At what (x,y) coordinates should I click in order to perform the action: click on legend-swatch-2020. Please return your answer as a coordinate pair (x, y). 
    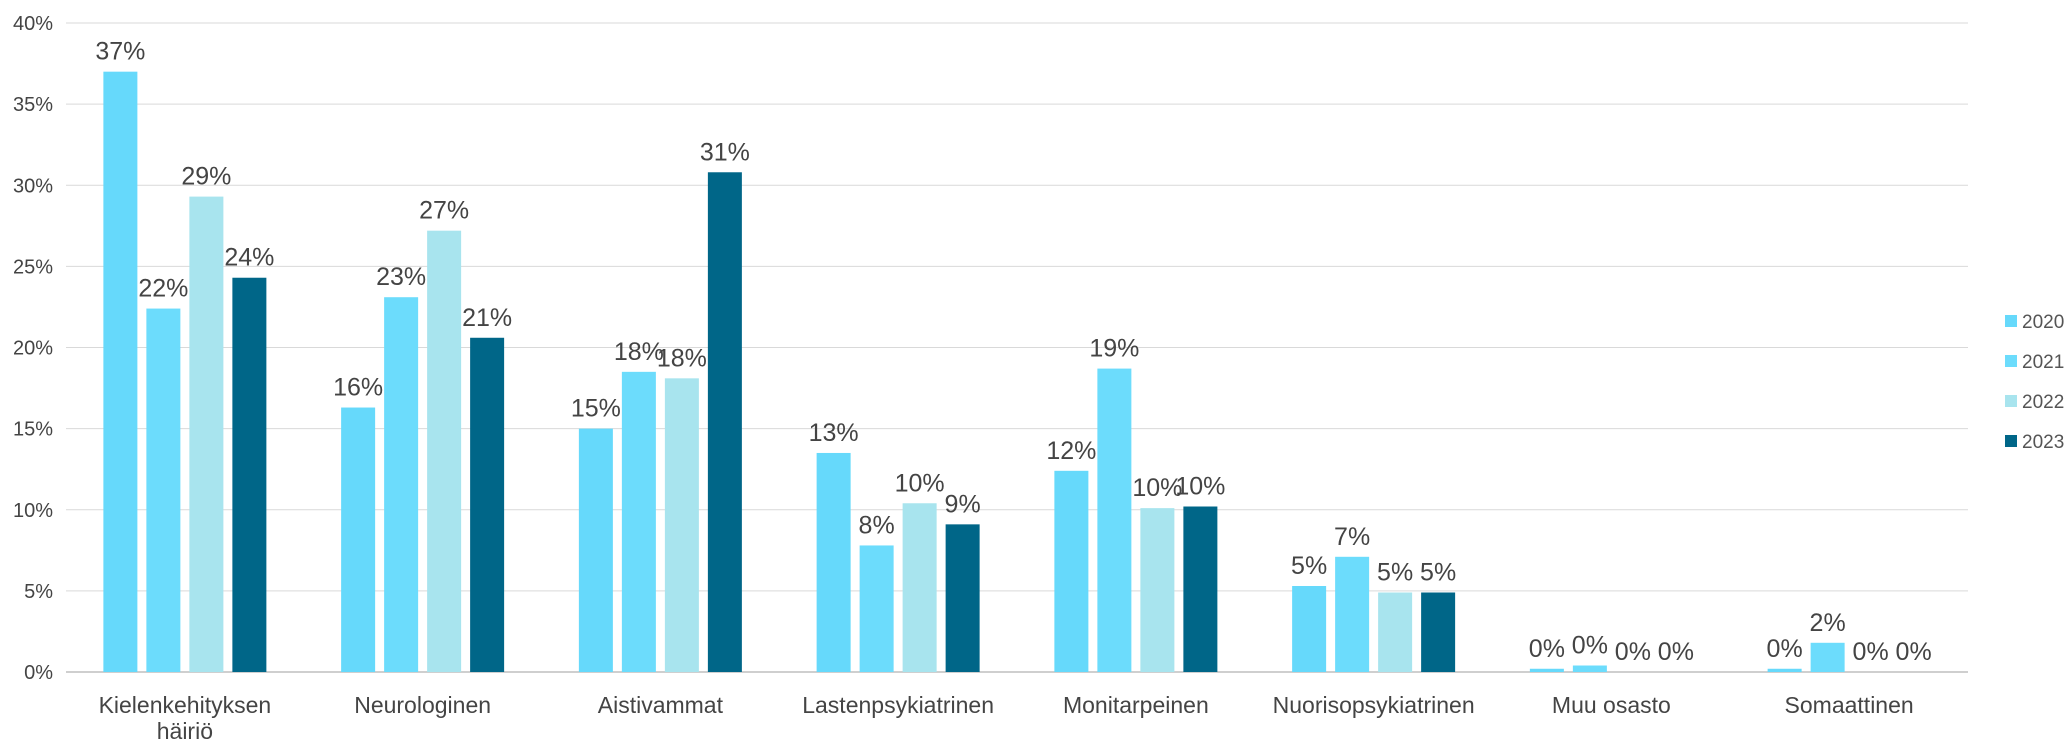
    Looking at the image, I should click on (2011, 321).